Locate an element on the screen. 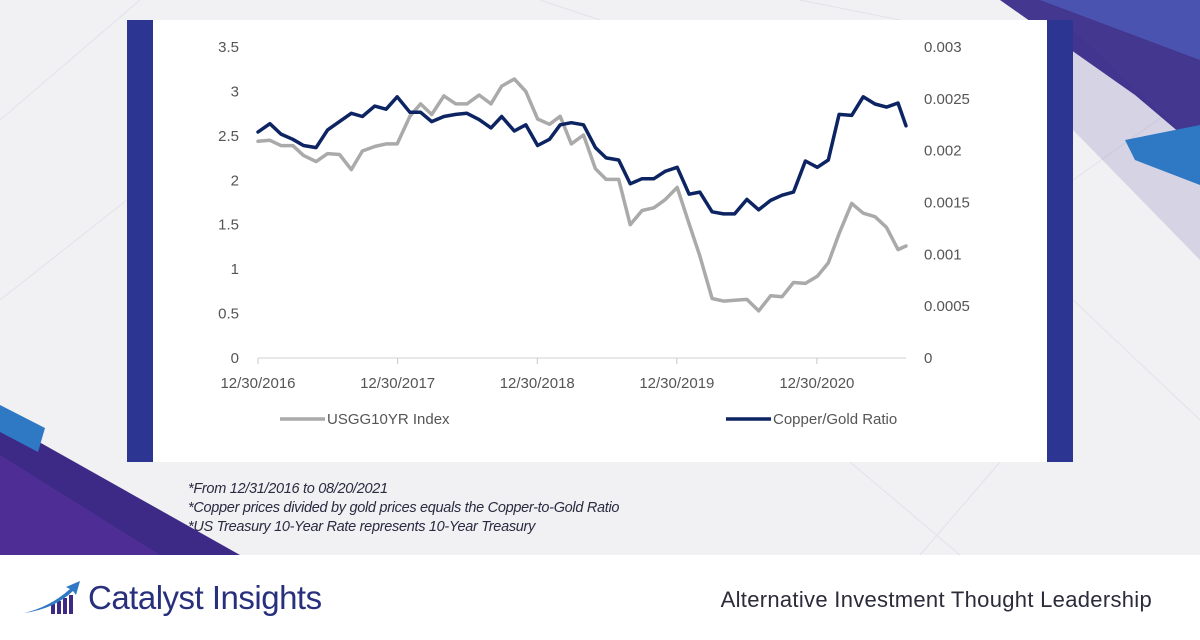 This screenshot has height=640, width=1200. x-tick-label: 12/30/2016 is located at coordinates (257, 383).